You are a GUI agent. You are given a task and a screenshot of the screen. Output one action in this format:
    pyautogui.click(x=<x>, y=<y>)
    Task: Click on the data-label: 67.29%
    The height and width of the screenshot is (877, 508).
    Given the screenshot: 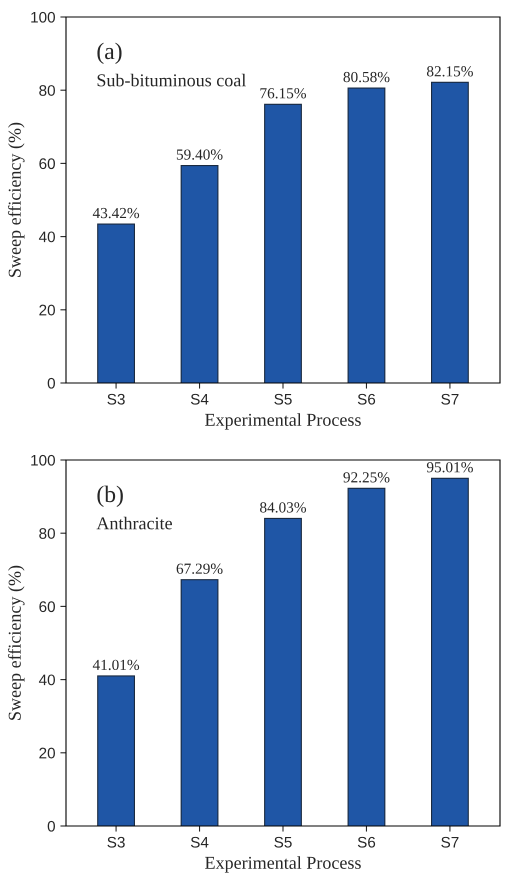 What is the action you would take?
    pyautogui.click(x=199, y=569)
    